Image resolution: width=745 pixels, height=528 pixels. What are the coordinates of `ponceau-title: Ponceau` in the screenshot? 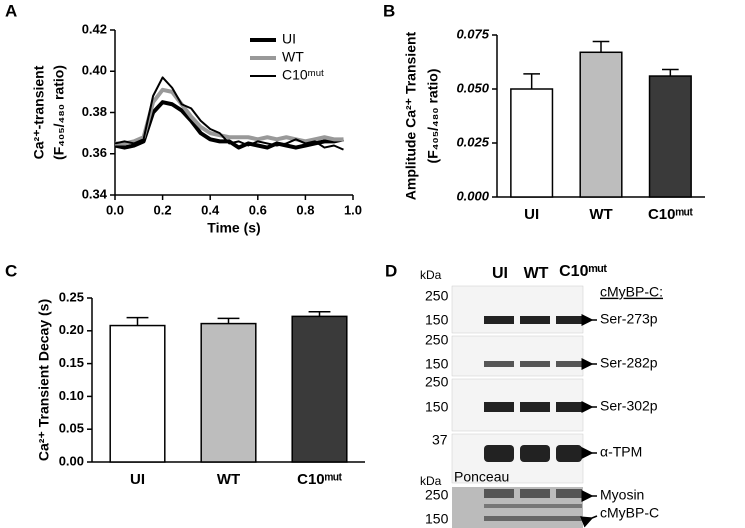 It's located at (481, 477).